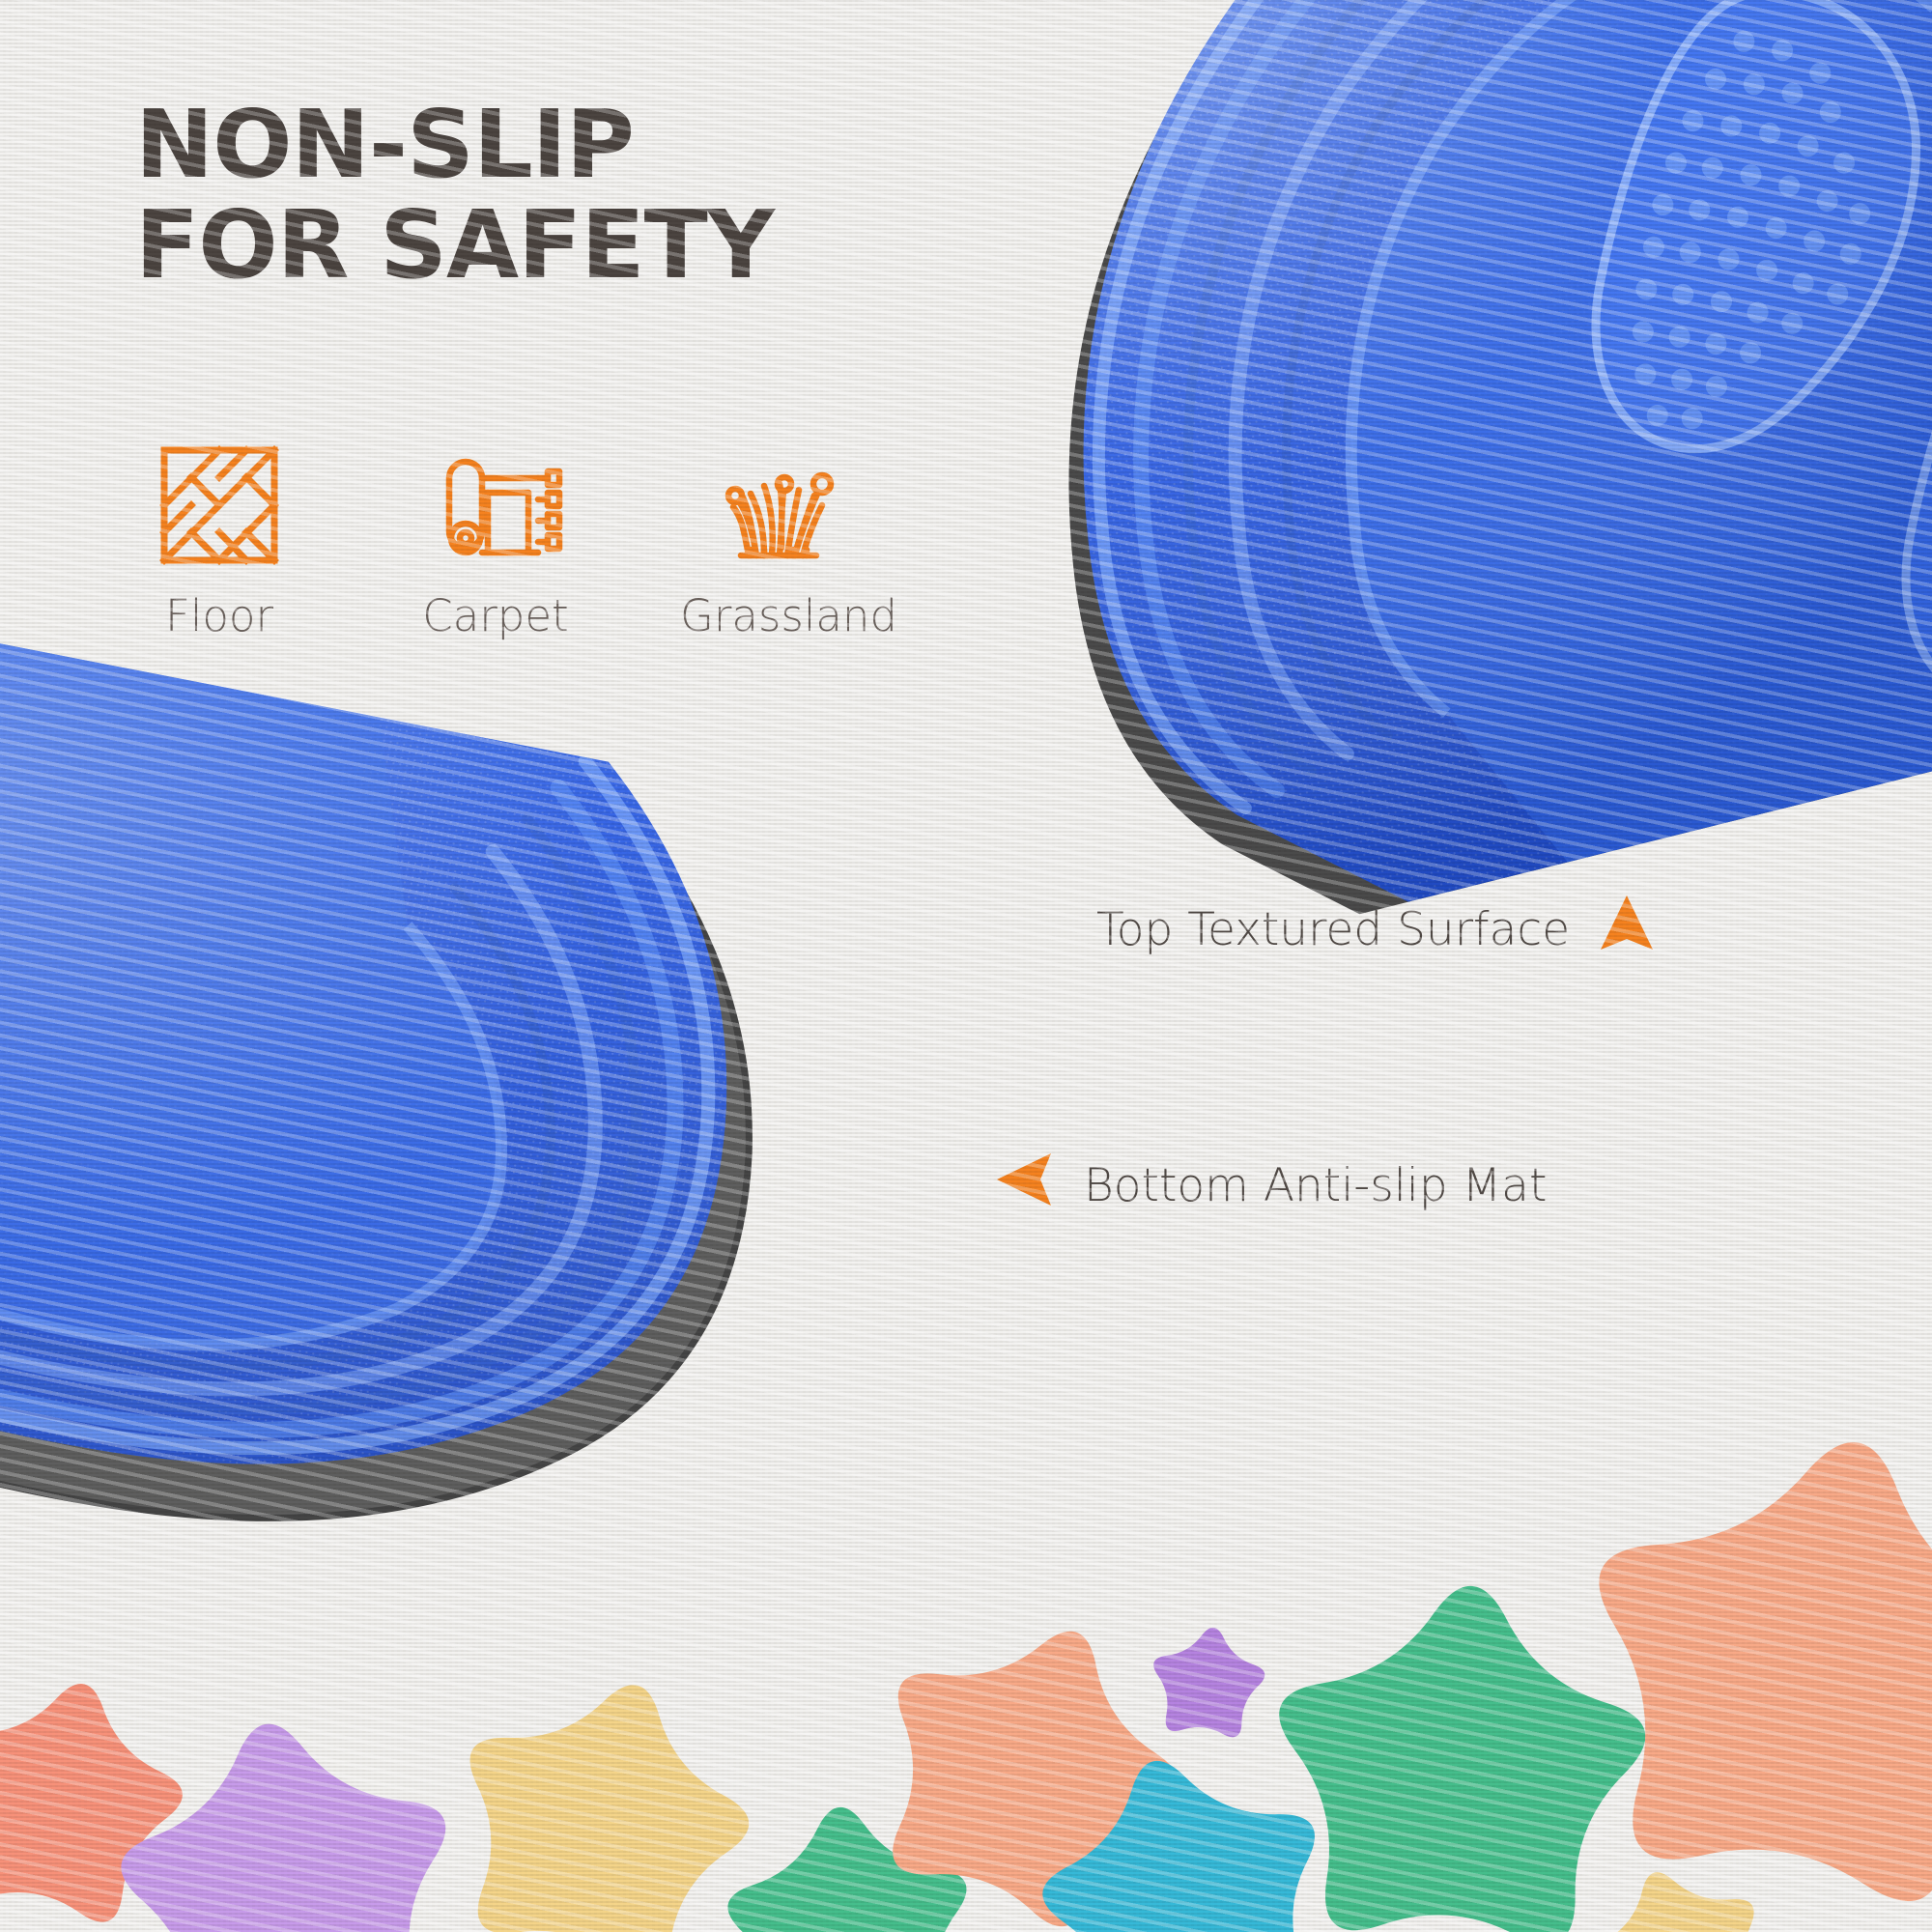 The width and height of the screenshot is (1932, 1932). What do you see at coordinates (495, 502) in the screenshot?
I see `rolled-carpet-icon` at bounding box center [495, 502].